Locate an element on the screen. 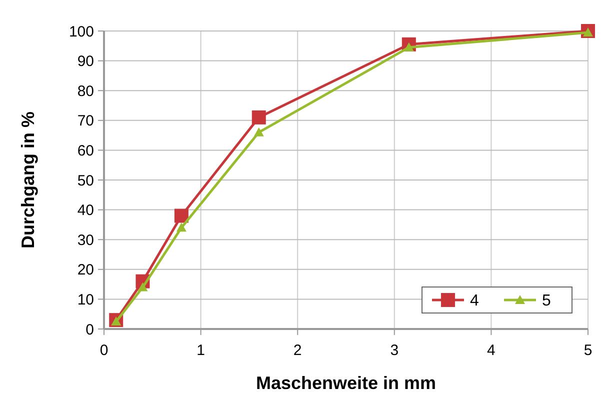 This screenshot has height=407, width=604. x-axis-title: Maschenweite in mm is located at coordinates (346, 383).